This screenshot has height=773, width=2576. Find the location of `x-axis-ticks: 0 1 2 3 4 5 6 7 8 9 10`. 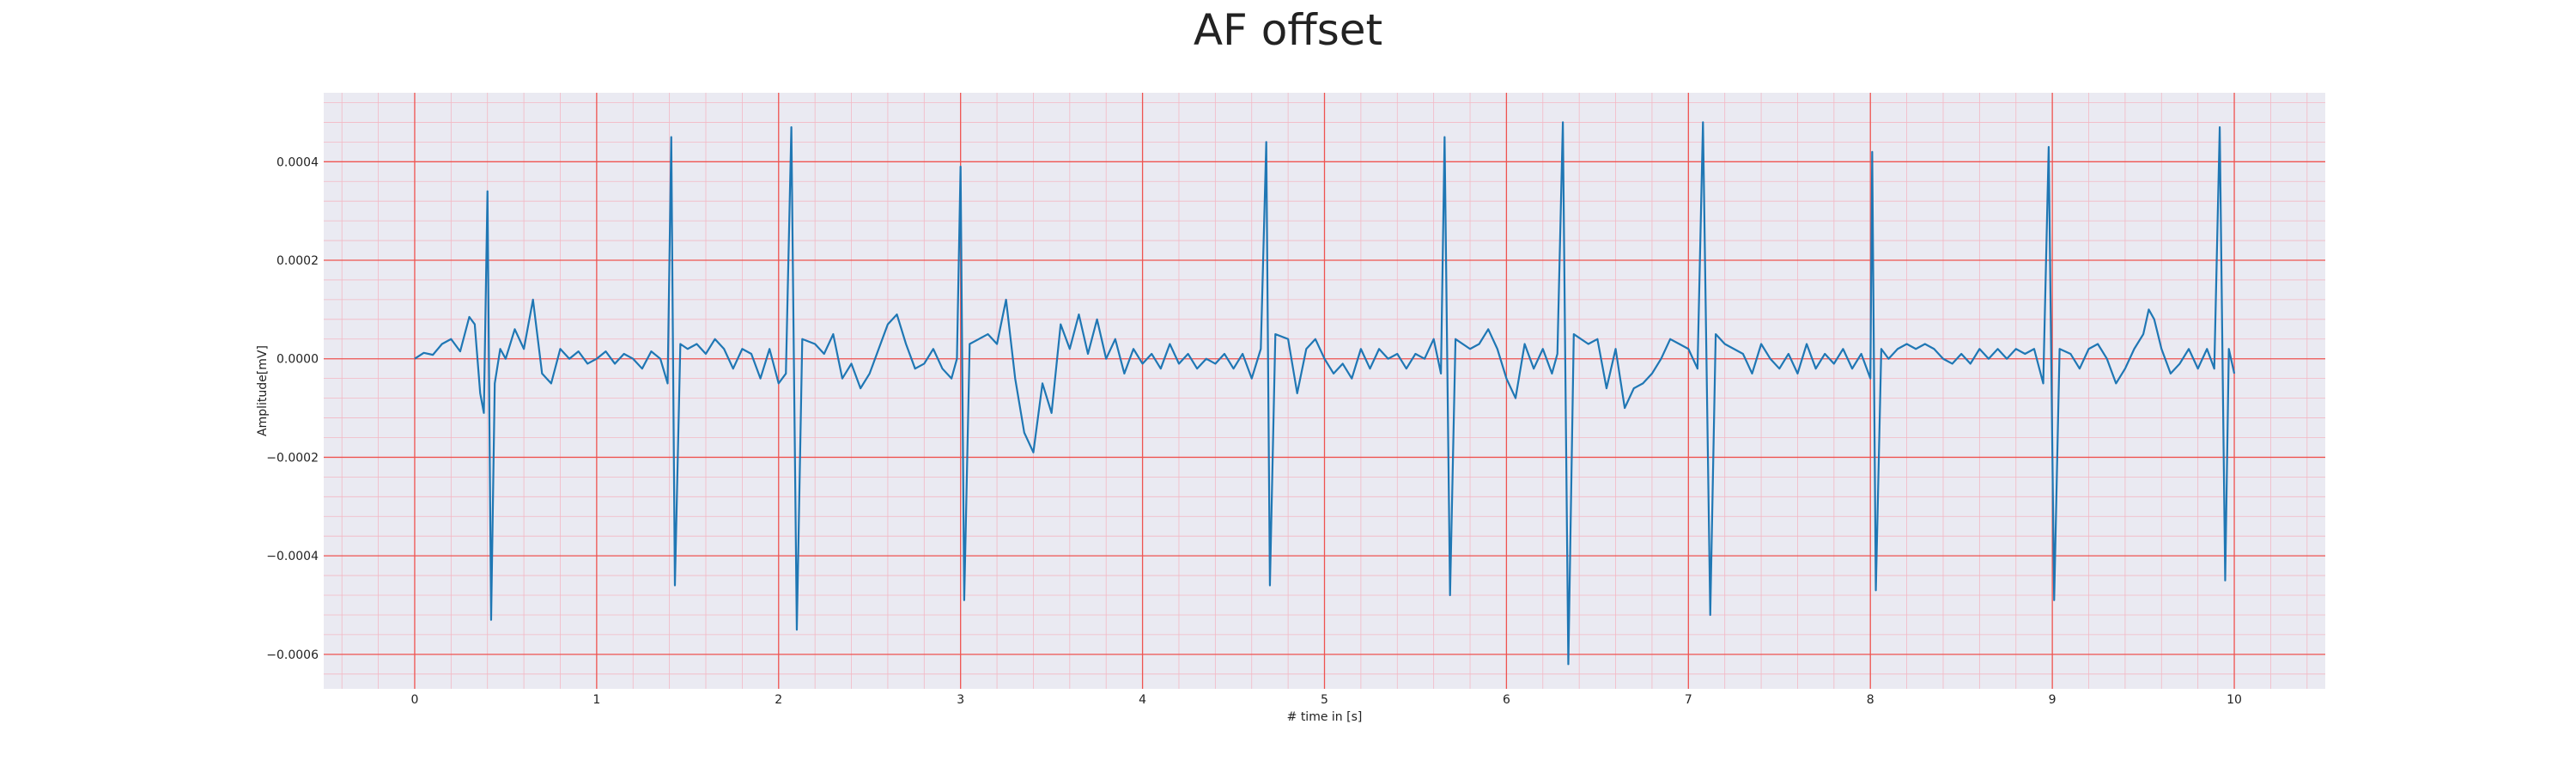

x-axis-ticks: 0 1 2 3 4 5 6 7 8 9 10 is located at coordinates (1325, 700).